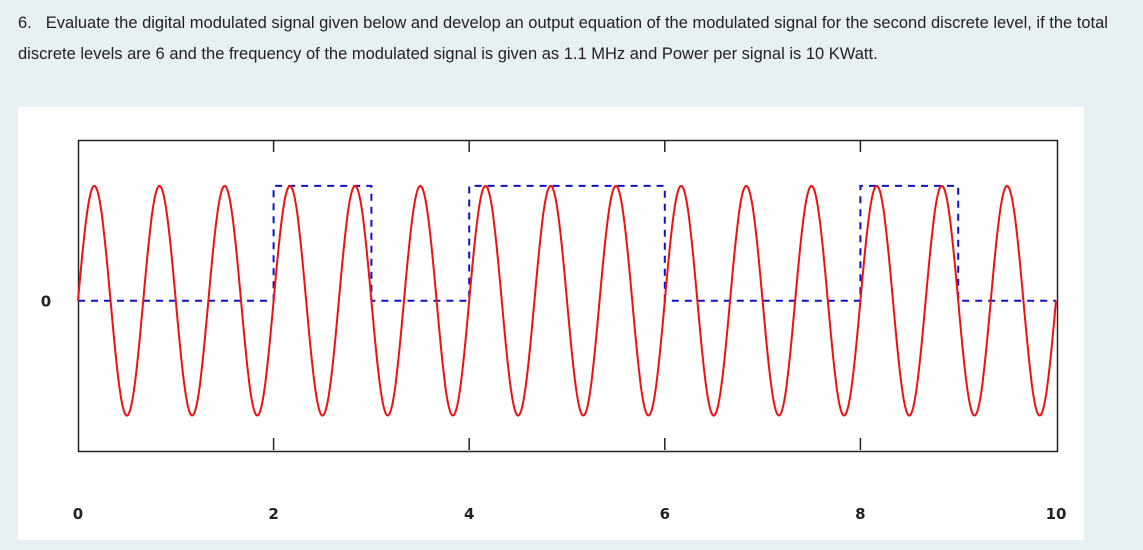  I want to click on x-tick-label: 2, so click(273, 514).